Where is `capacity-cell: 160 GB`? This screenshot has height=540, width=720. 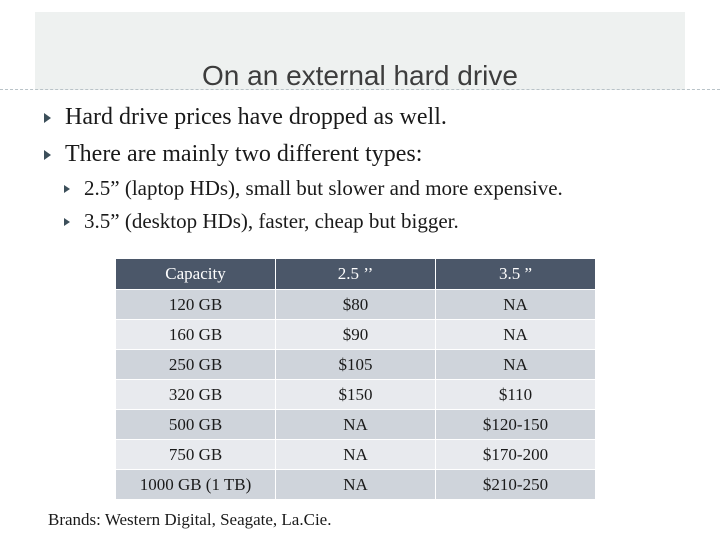
capacity-cell: 160 GB is located at coordinates (195, 334).